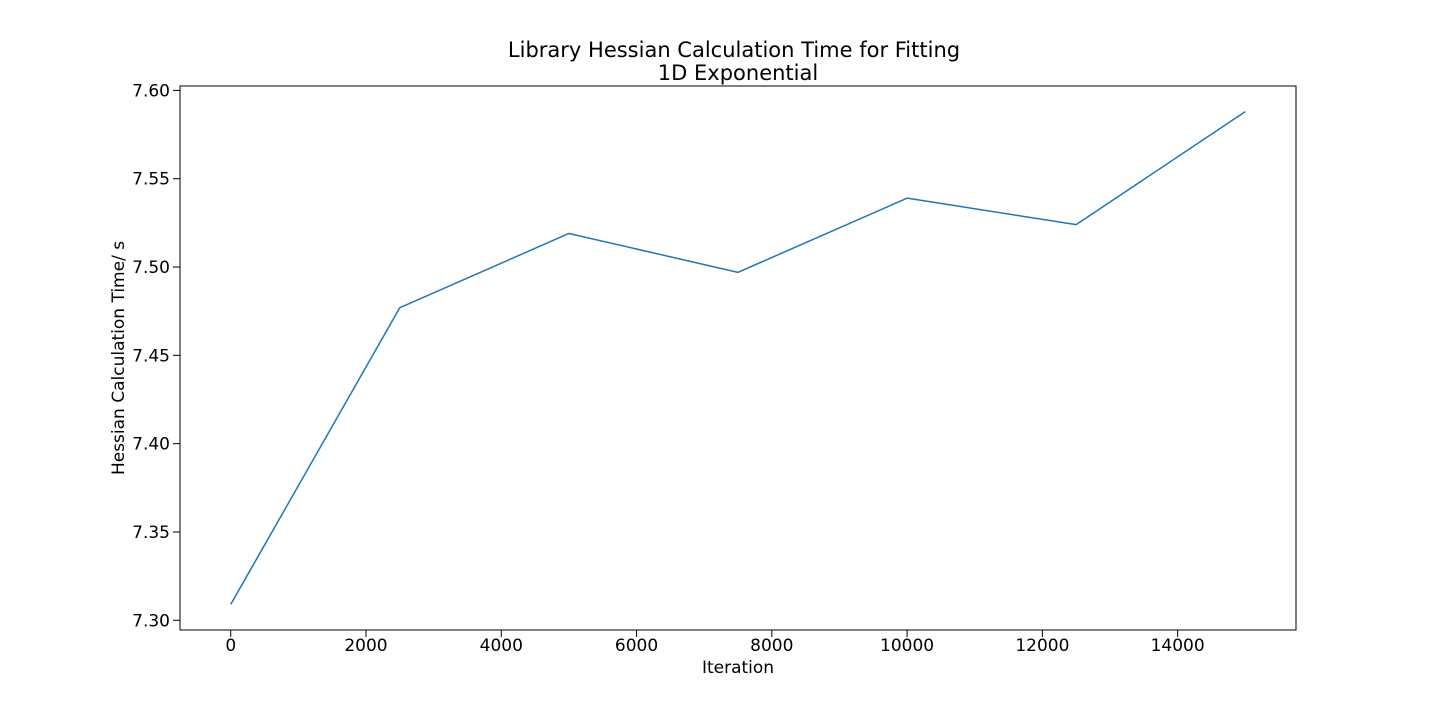 The width and height of the screenshot is (1440, 720). What do you see at coordinates (151, 180) in the screenshot?
I see `y-tick-label: 7.55` at bounding box center [151, 180].